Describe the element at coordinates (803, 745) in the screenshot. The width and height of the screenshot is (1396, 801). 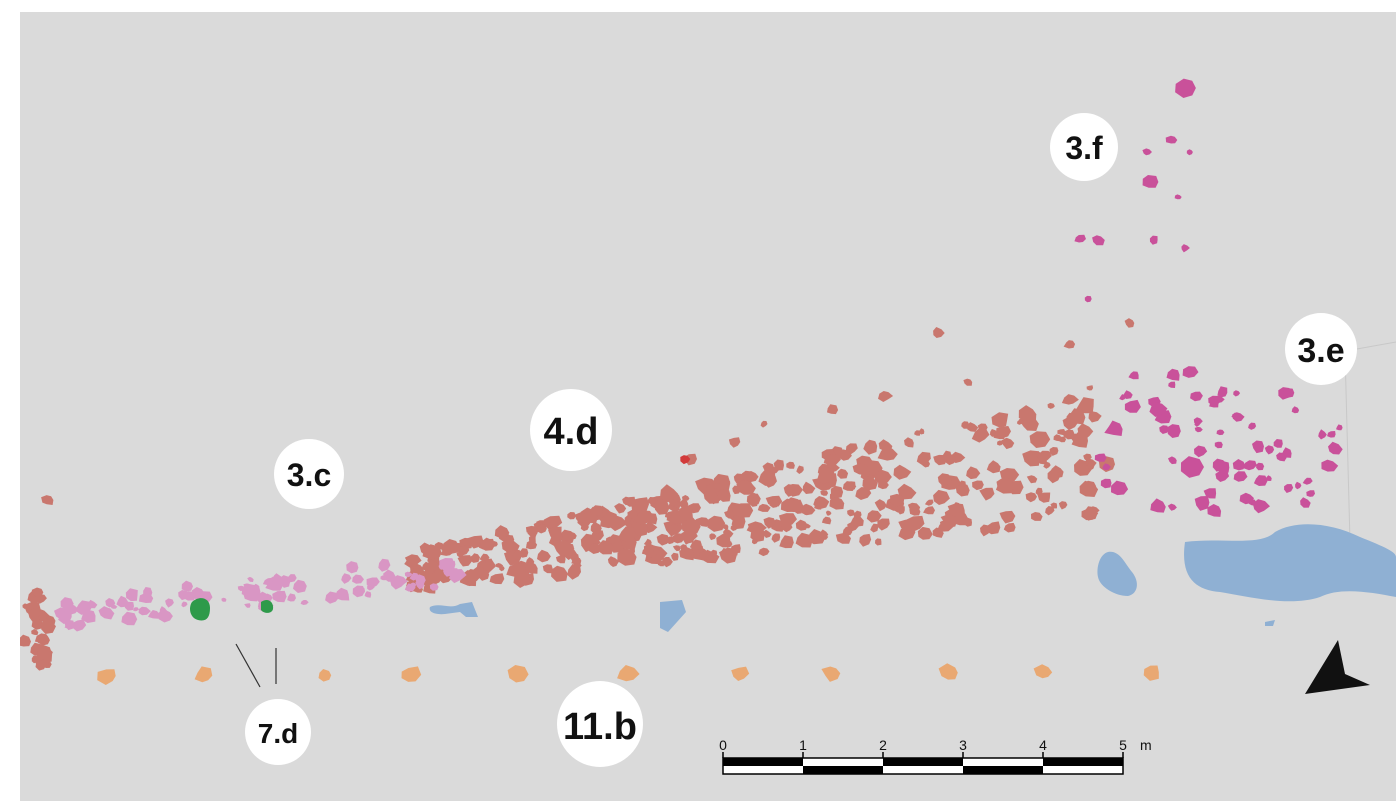
I see `scale-tick-label: 1` at that location.